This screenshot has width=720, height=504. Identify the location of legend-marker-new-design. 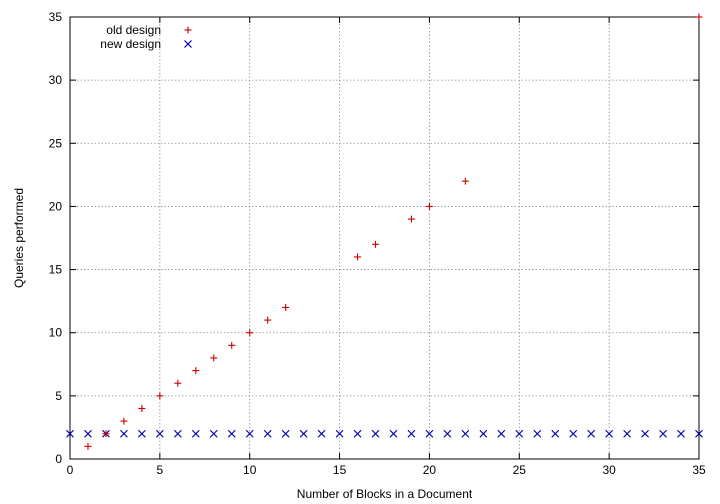
(188, 44).